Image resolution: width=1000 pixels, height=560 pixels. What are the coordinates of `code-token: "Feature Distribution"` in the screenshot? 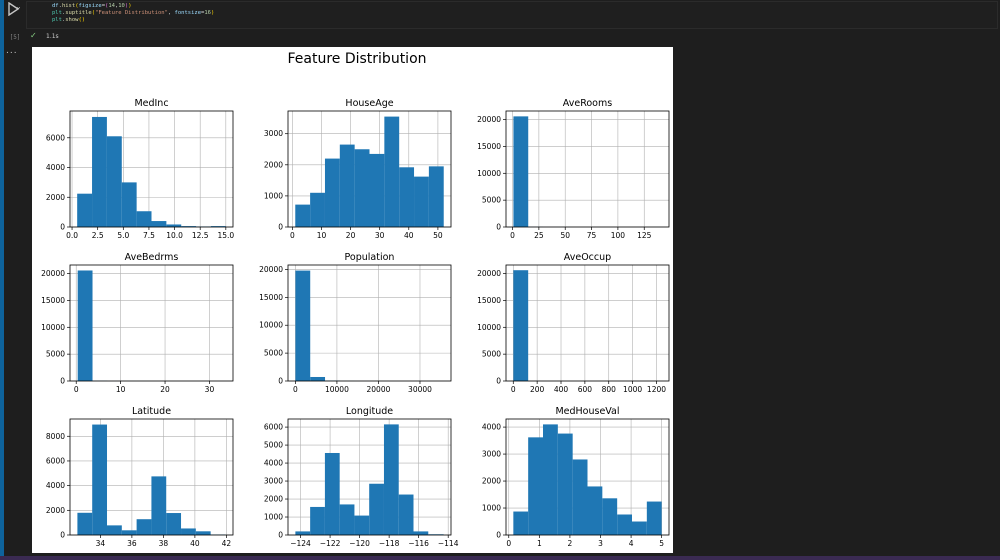 It's located at (131, 13).